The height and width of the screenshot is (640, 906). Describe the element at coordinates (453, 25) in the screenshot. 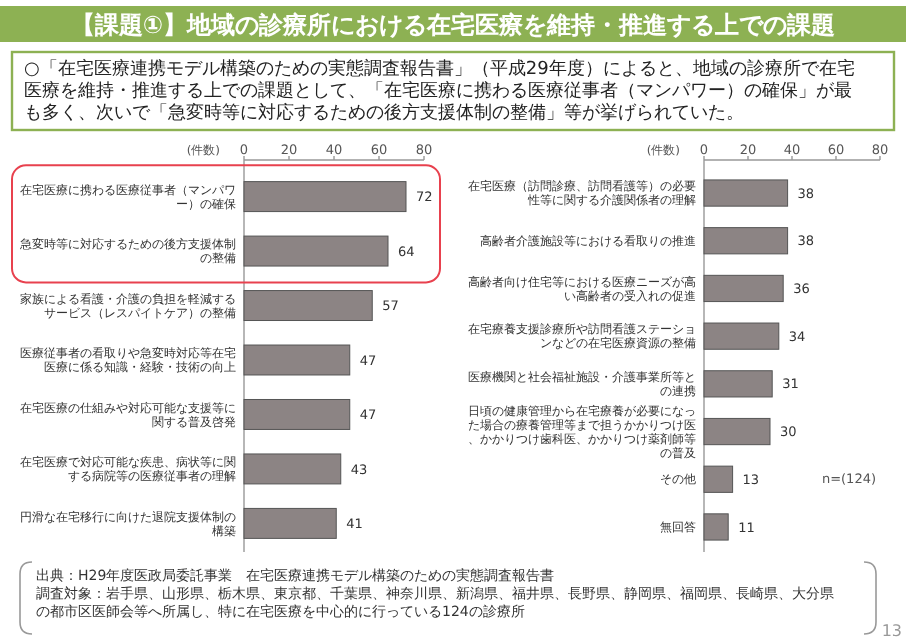

I see `chart-title: 【課題①】地域の診療所における在宅医療を維持・推進する上での課題` at that location.